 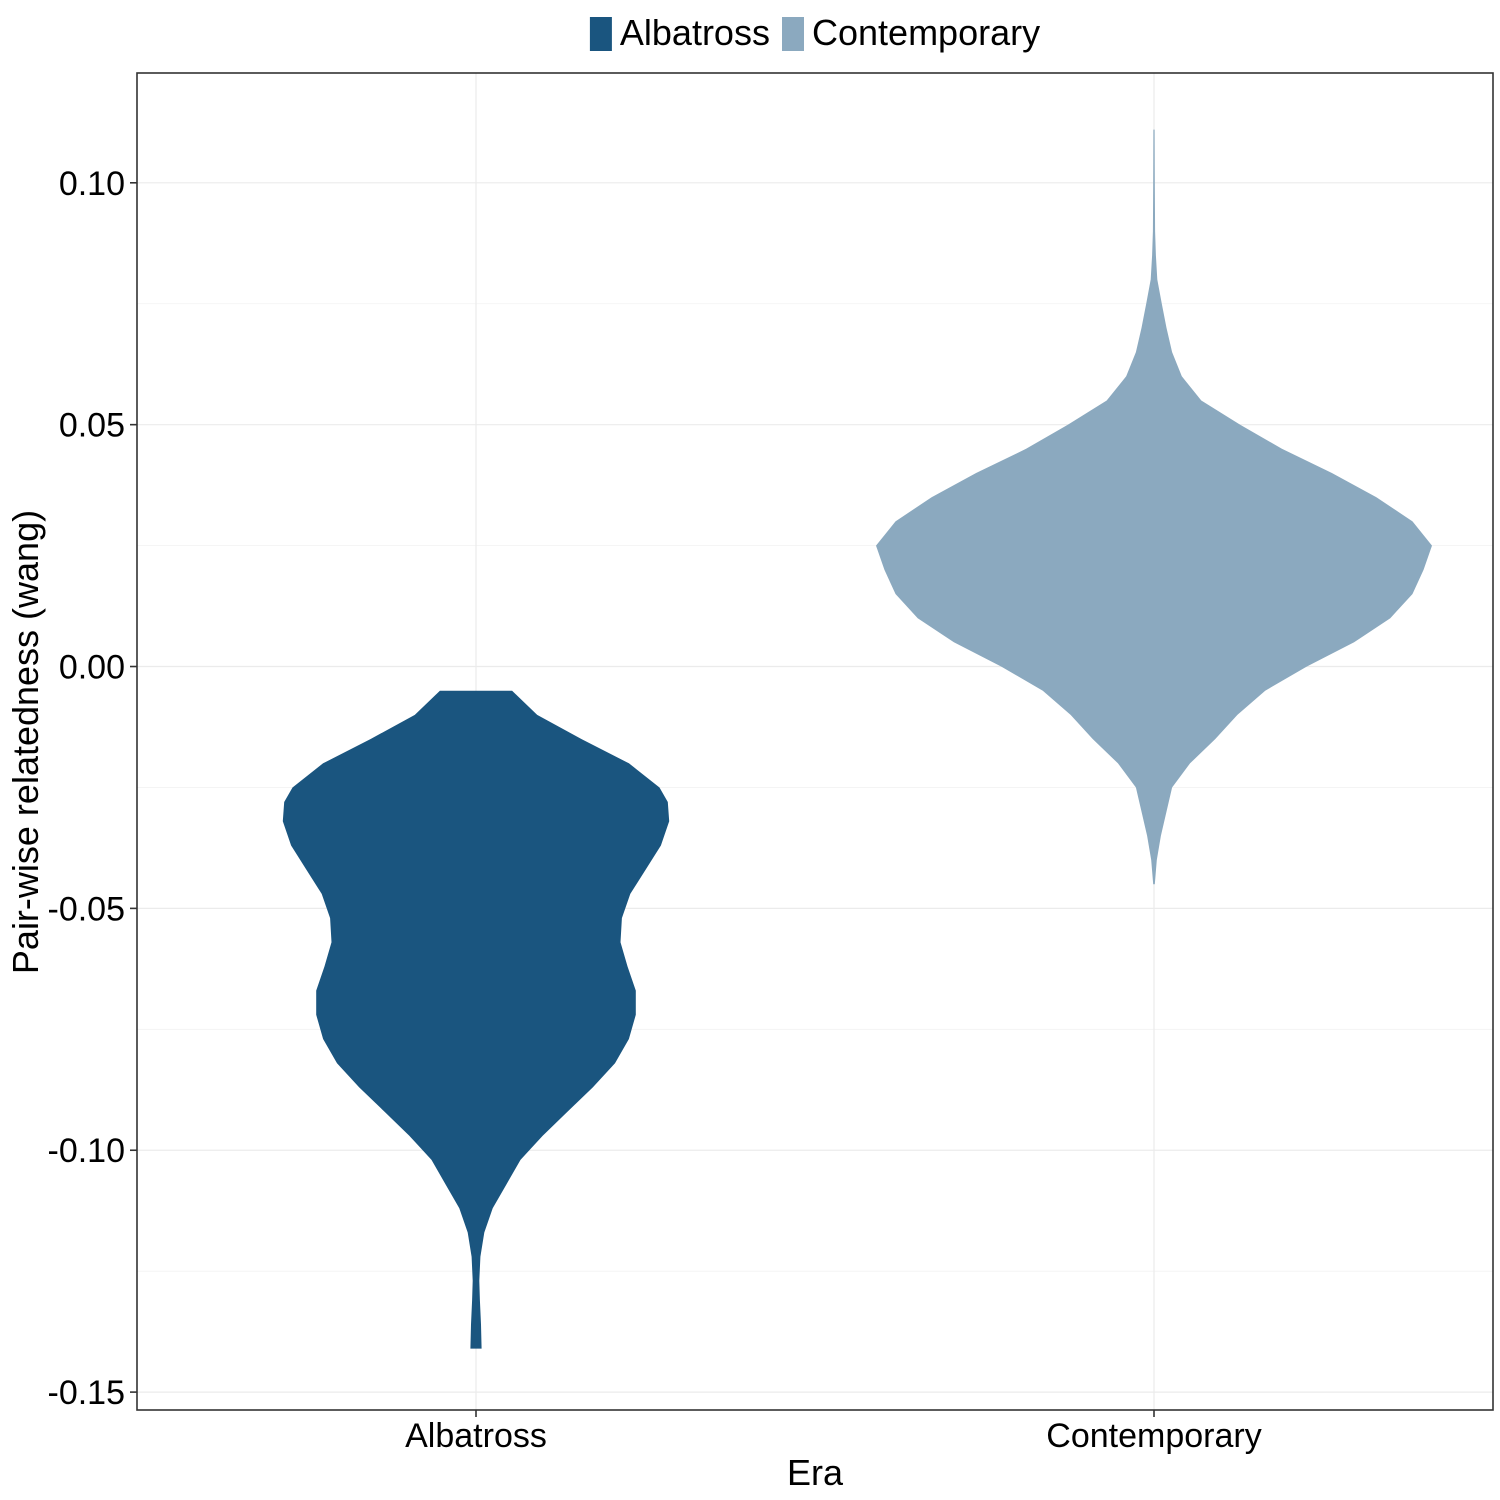 I want to click on legend: Albatross Contemporary, so click(x=814, y=32).